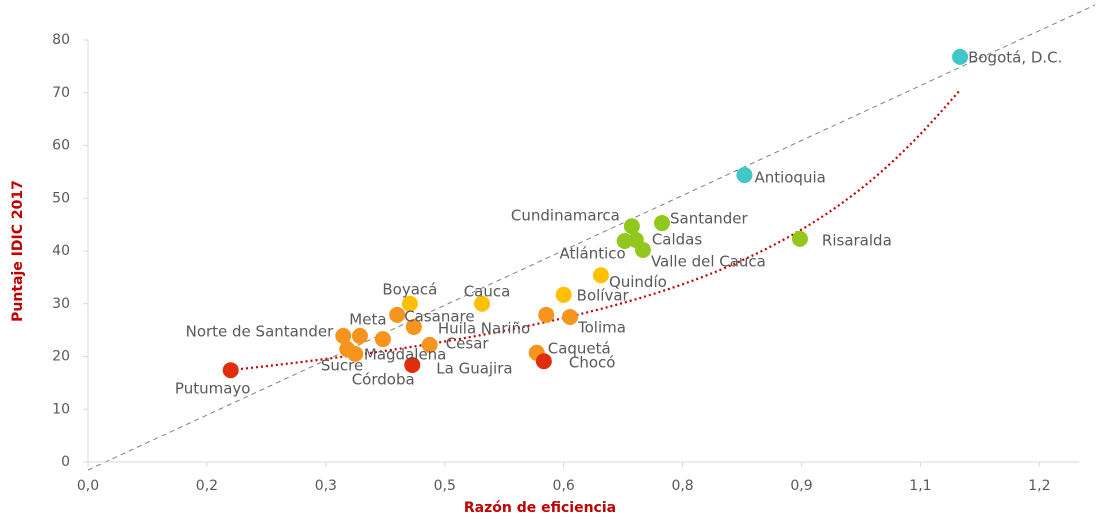 This screenshot has height=521, width=1112. Describe the element at coordinates (638, 282) in the screenshot. I see `point-label: Quindío` at that location.